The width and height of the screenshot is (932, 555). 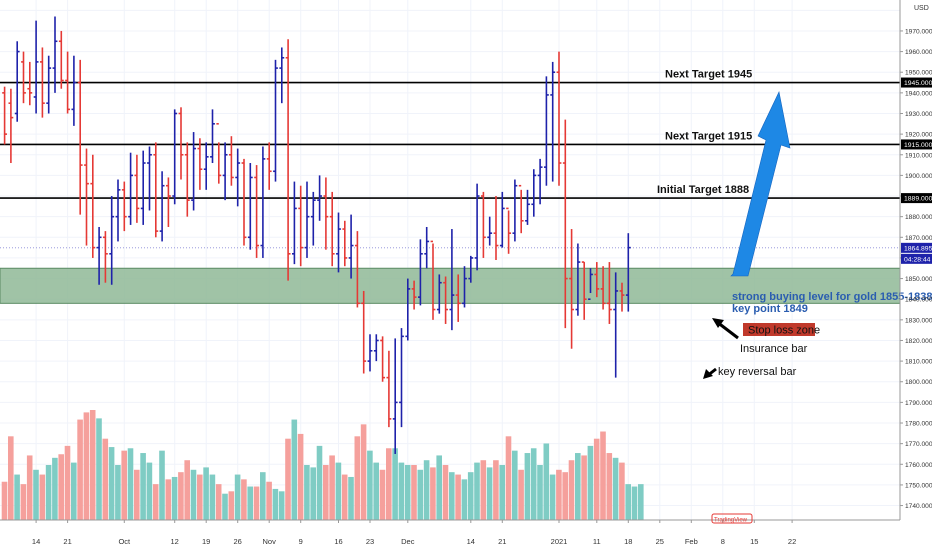 I want to click on x-tick-label: Oct, so click(x=124, y=541).